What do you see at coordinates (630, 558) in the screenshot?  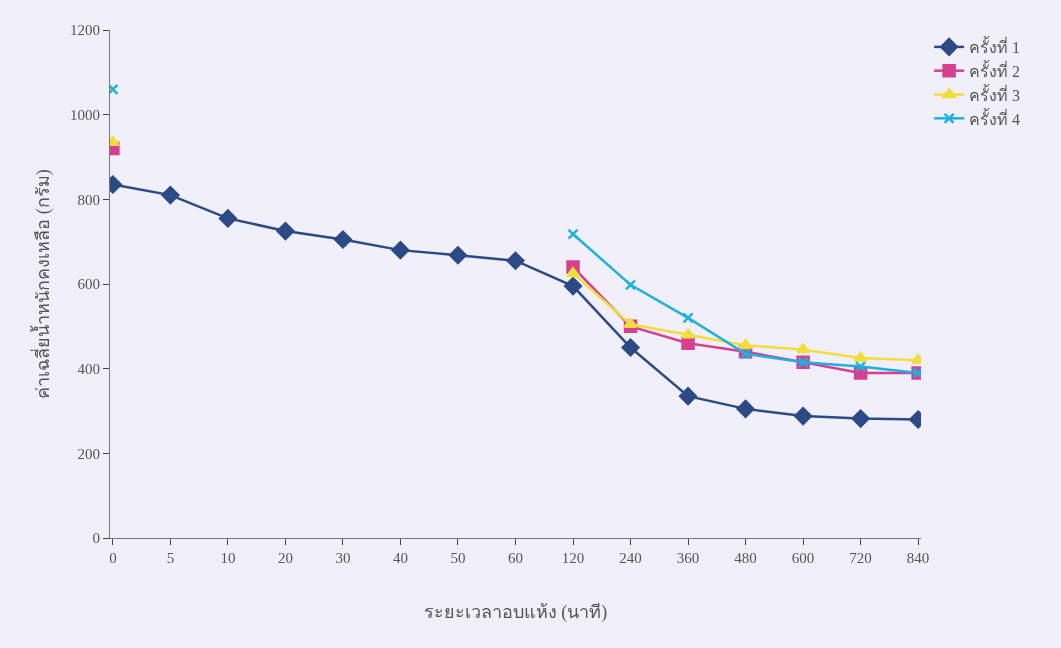 I see `x-tick-label: 240` at bounding box center [630, 558].